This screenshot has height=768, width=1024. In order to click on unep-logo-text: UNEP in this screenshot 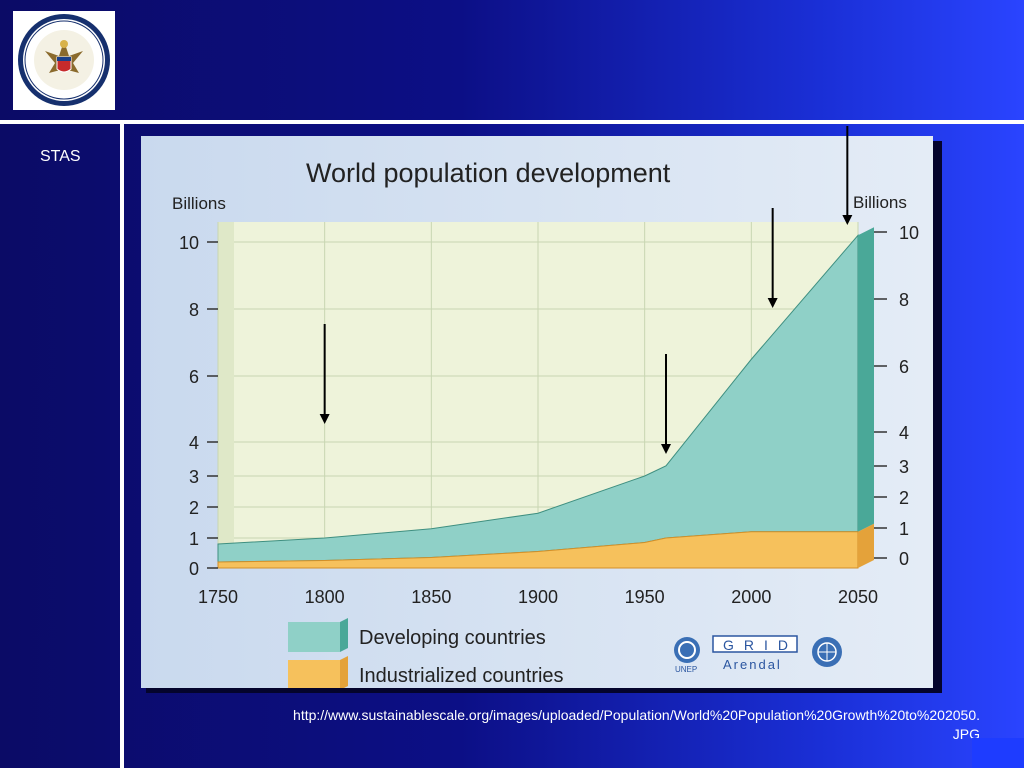, I will do `click(686, 669)`.